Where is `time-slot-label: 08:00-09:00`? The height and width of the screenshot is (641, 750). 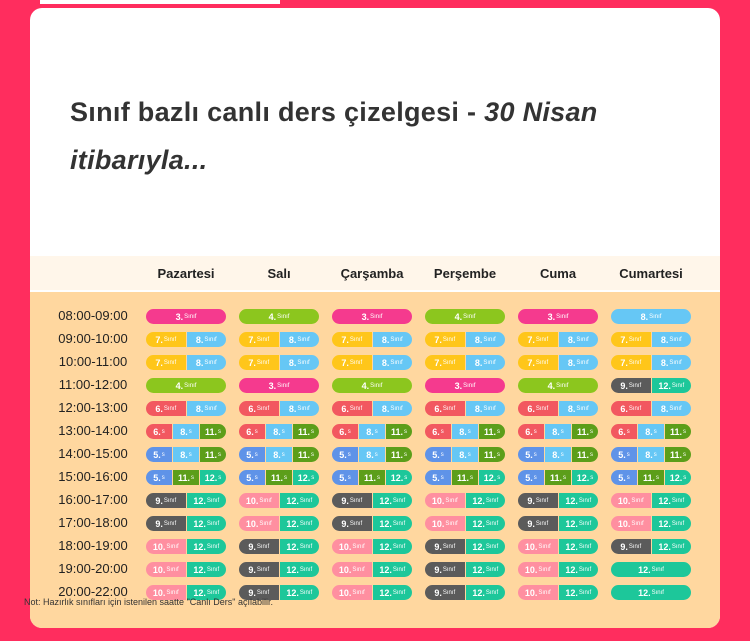 time-slot-label: 08:00-09:00 is located at coordinates (93, 315).